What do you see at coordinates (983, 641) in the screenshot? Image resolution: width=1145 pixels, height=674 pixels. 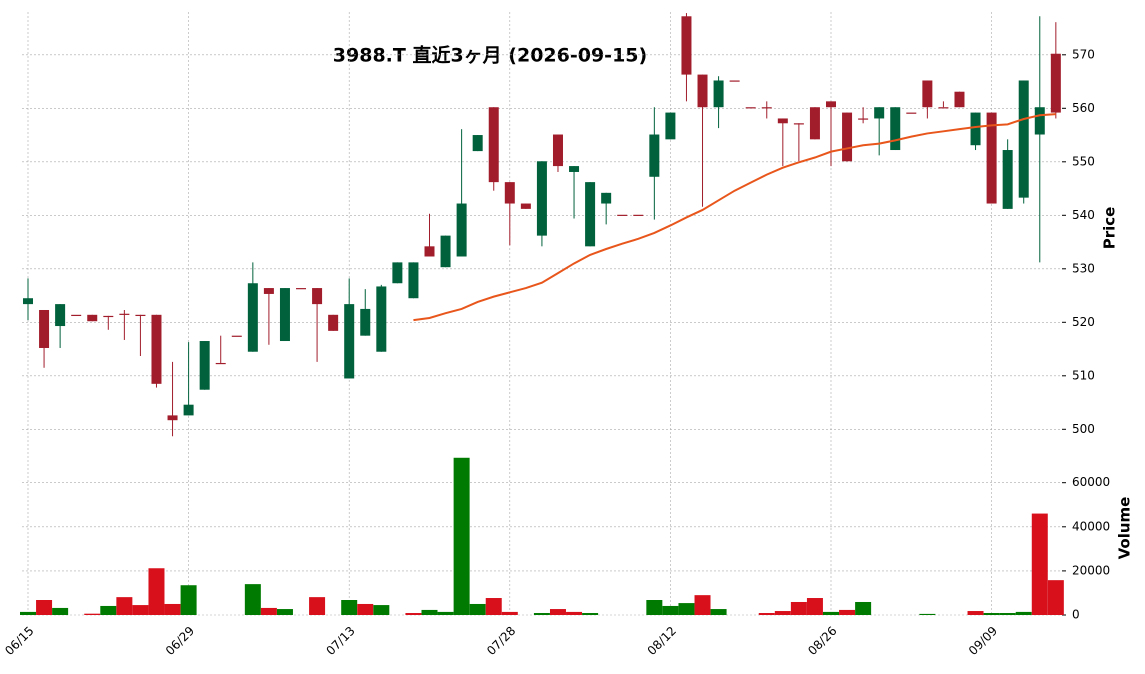 I see `x-tick-label: 09/09` at bounding box center [983, 641].